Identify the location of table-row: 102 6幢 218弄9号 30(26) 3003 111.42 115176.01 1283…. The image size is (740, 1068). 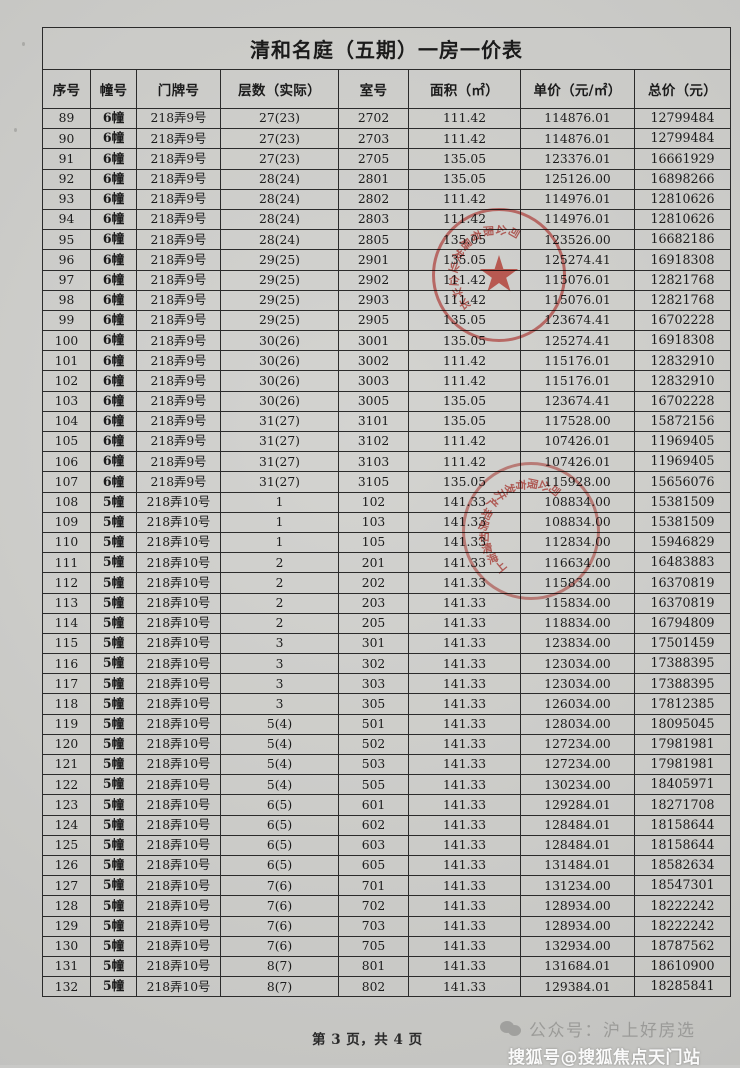
(386, 381).